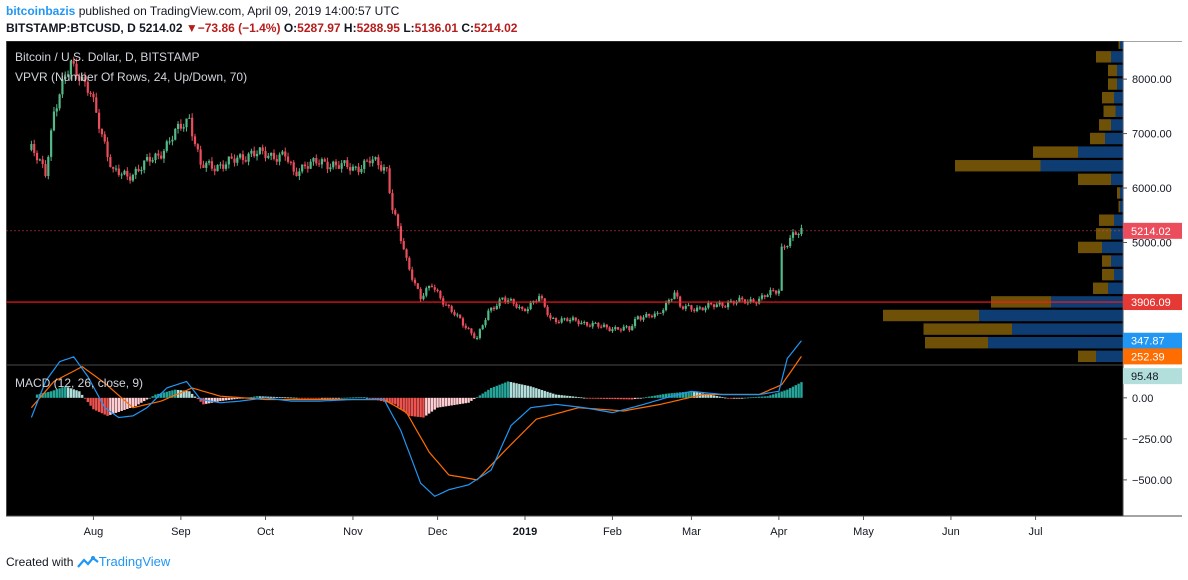 The width and height of the screenshot is (1188, 580). What do you see at coordinates (79, 383) in the screenshot?
I see `indicator-macd-label: MACD (12, 26, close, 9)` at bounding box center [79, 383].